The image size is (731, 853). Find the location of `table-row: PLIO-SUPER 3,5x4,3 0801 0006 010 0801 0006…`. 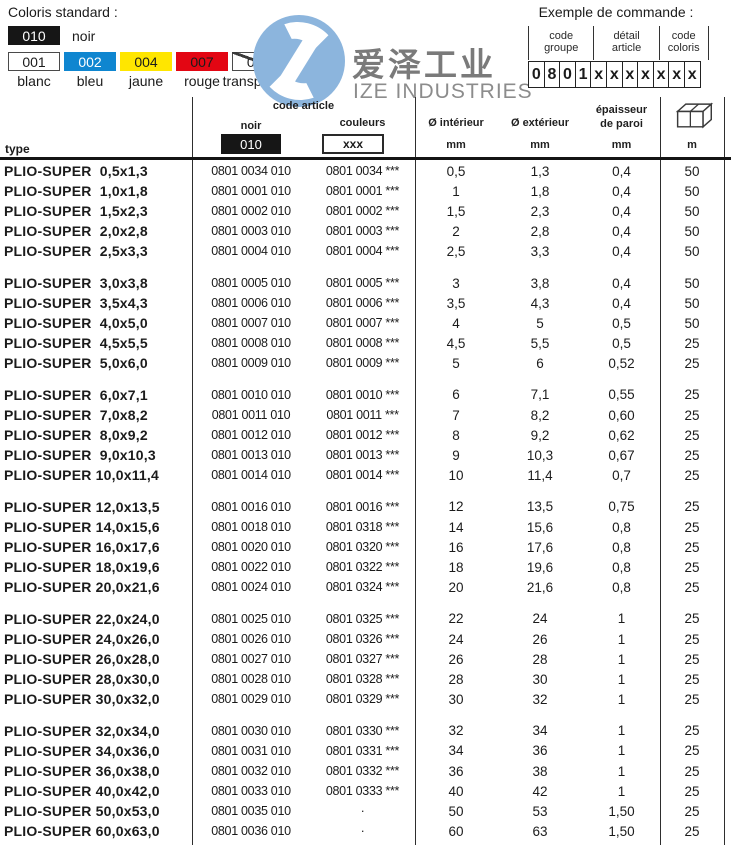

table-row: PLIO-SUPER 3,5x4,3 0801 0006 010 0801 0006… is located at coordinates (365, 303).